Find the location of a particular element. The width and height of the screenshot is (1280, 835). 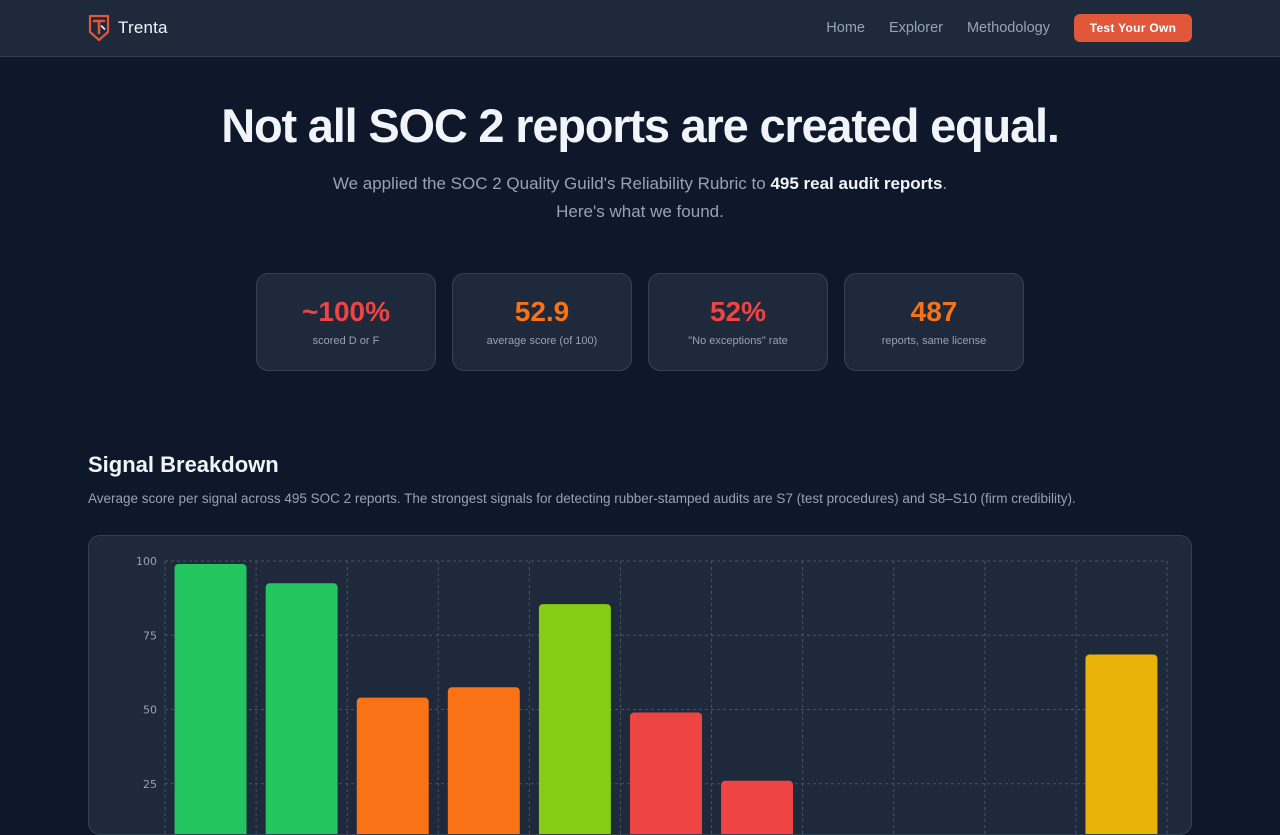

brand-link: Trenta is located at coordinates (128, 28).